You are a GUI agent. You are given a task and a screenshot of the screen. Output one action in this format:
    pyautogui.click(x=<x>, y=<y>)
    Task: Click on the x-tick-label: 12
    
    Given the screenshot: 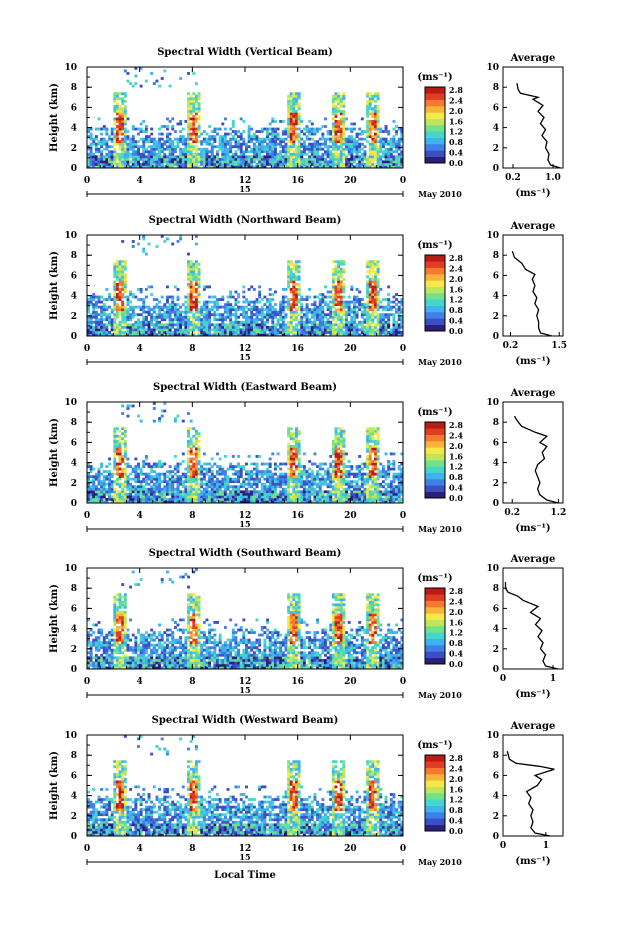 What is the action you would take?
    pyautogui.click(x=245, y=349)
    